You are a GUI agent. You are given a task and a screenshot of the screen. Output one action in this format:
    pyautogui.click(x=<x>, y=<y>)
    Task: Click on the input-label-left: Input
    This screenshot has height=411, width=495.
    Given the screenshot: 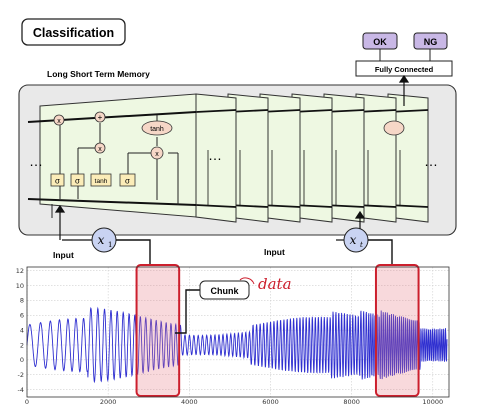 What is the action you would take?
    pyautogui.click(x=63, y=255)
    